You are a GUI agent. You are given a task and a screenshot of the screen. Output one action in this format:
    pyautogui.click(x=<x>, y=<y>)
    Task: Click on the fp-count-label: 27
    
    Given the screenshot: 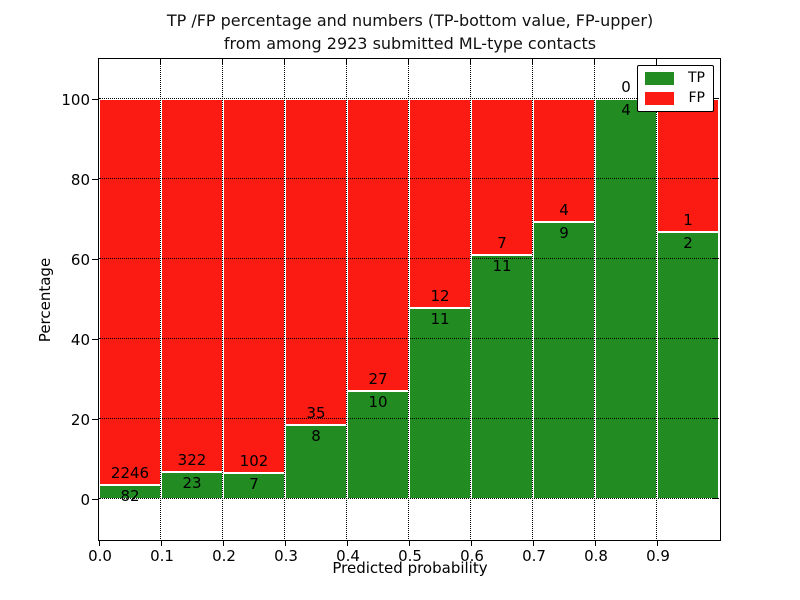 What is the action you would take?
    pyautogui.click(x=378, y=378)
    